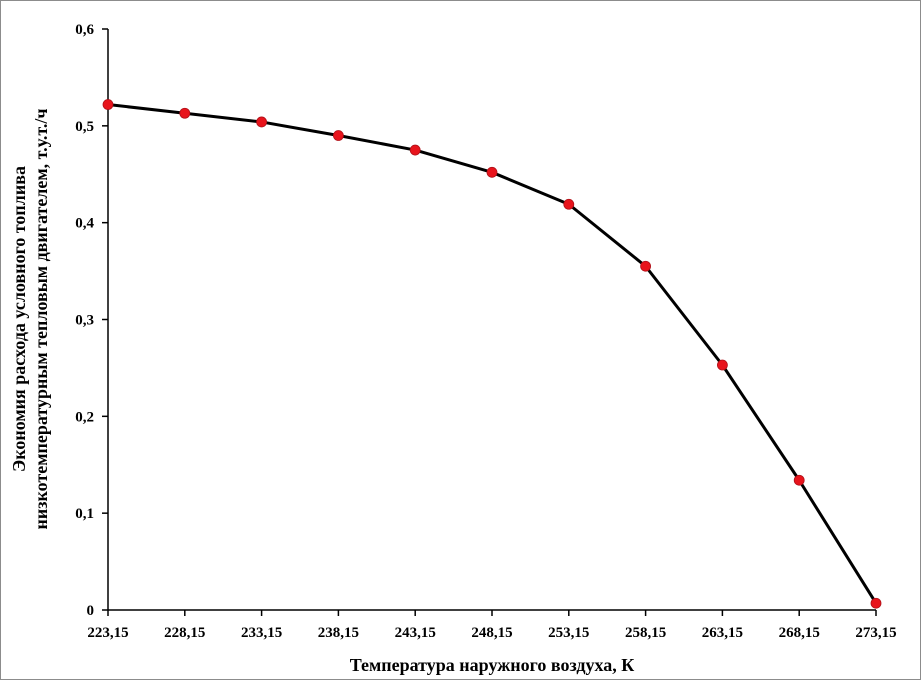 The width and height of the screenshot is (921, 681). I want to click on y-tick-label: 0,1, so click(84, 514).